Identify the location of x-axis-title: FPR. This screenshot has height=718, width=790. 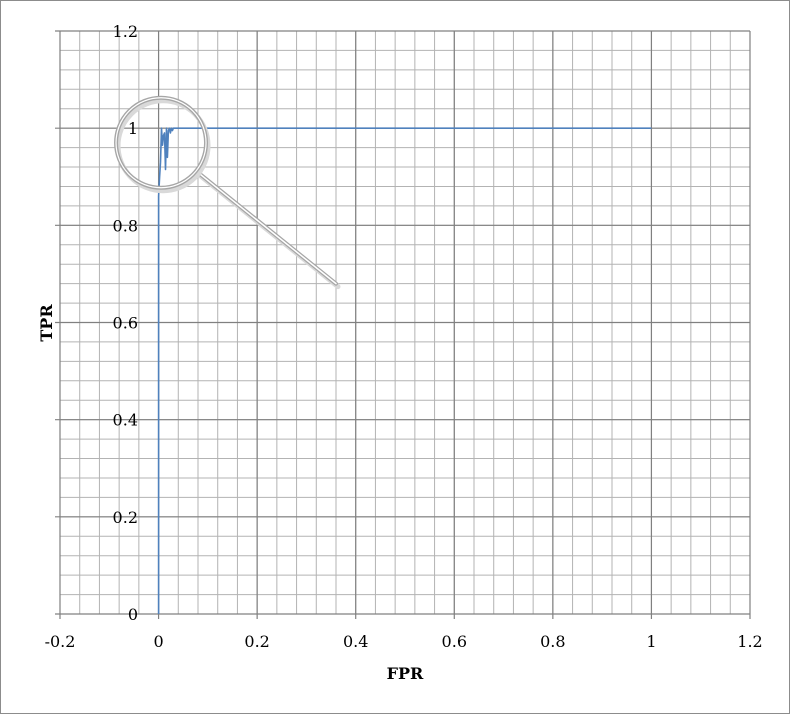
(405, 673).